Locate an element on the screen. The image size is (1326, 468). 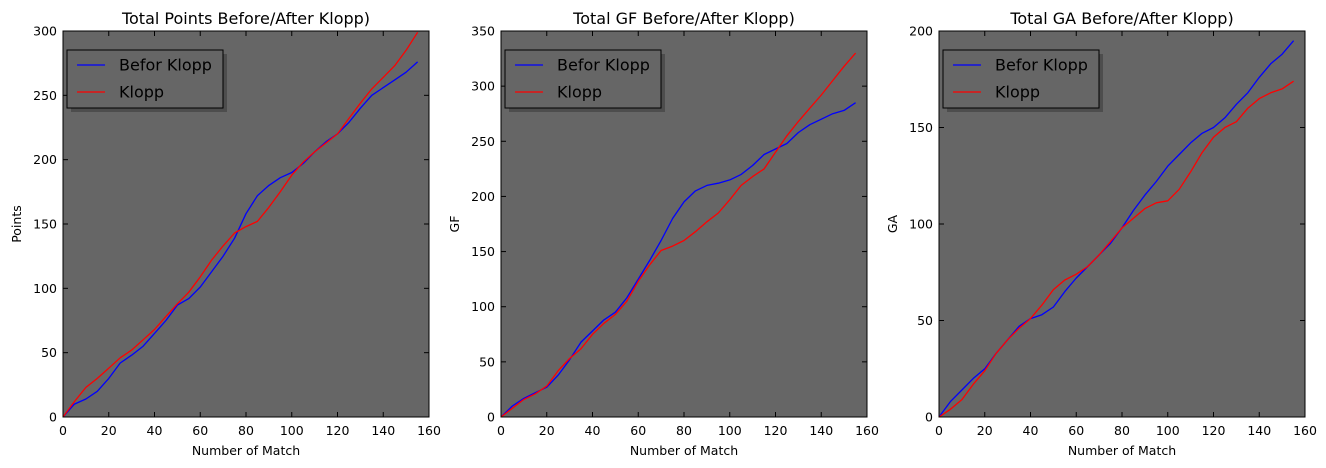
chart-title: Total GA Before/After Klopp) is located at coordinates (1121, 18).